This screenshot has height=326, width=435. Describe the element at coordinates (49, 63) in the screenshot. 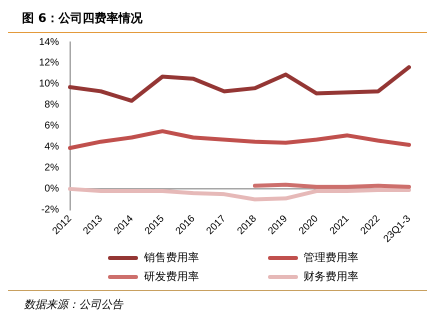

I see `y-tick-label: 12%` at that location.